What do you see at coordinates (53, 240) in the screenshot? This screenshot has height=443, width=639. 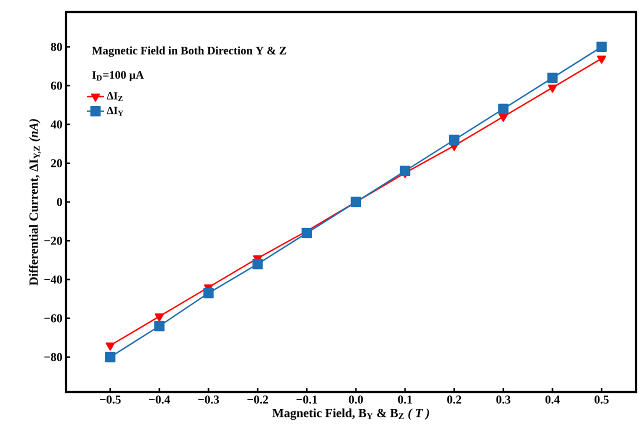 I see `y-tick-label: −20` at bounding box center [53, 240].